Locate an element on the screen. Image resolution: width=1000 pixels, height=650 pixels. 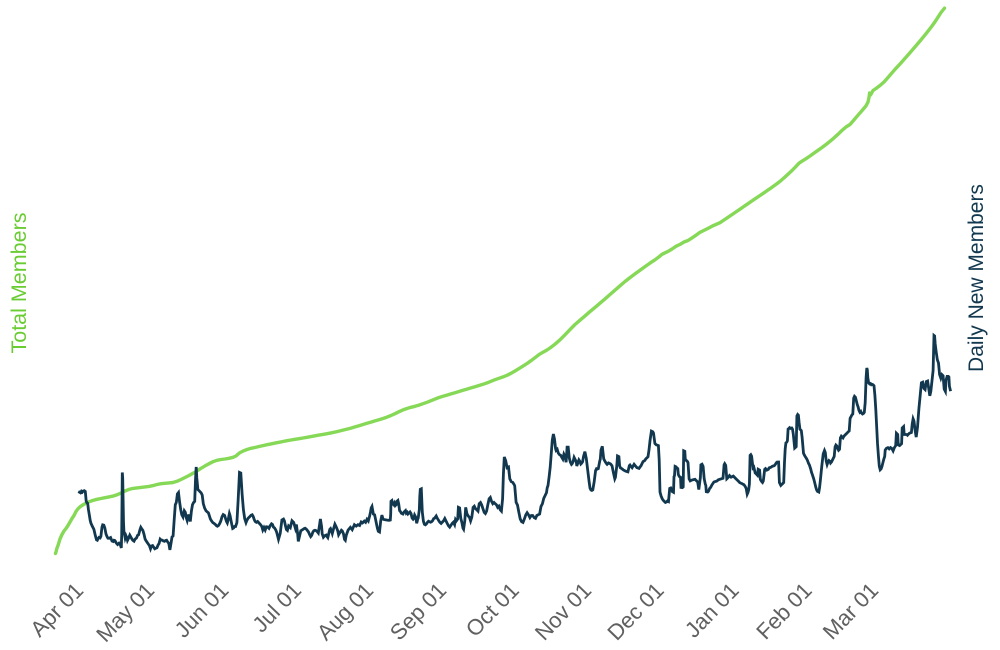
svg-text: Daily New Members is located at coordinates (976, 278).